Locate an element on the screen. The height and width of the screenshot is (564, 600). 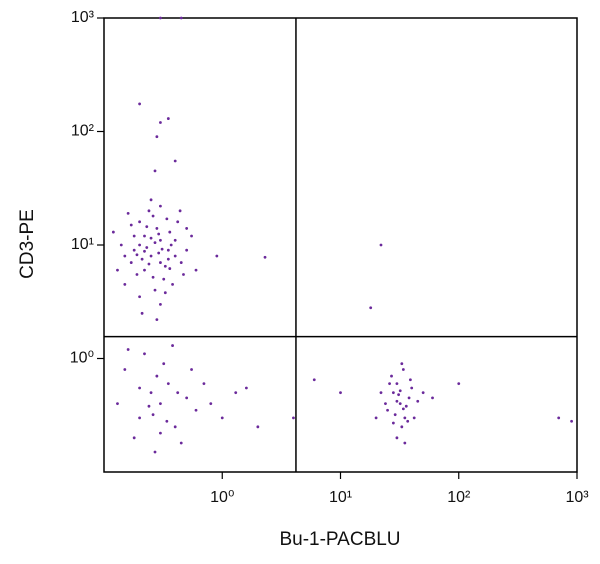
y-tick-label: 10³ is located at coordinates (83, 17).